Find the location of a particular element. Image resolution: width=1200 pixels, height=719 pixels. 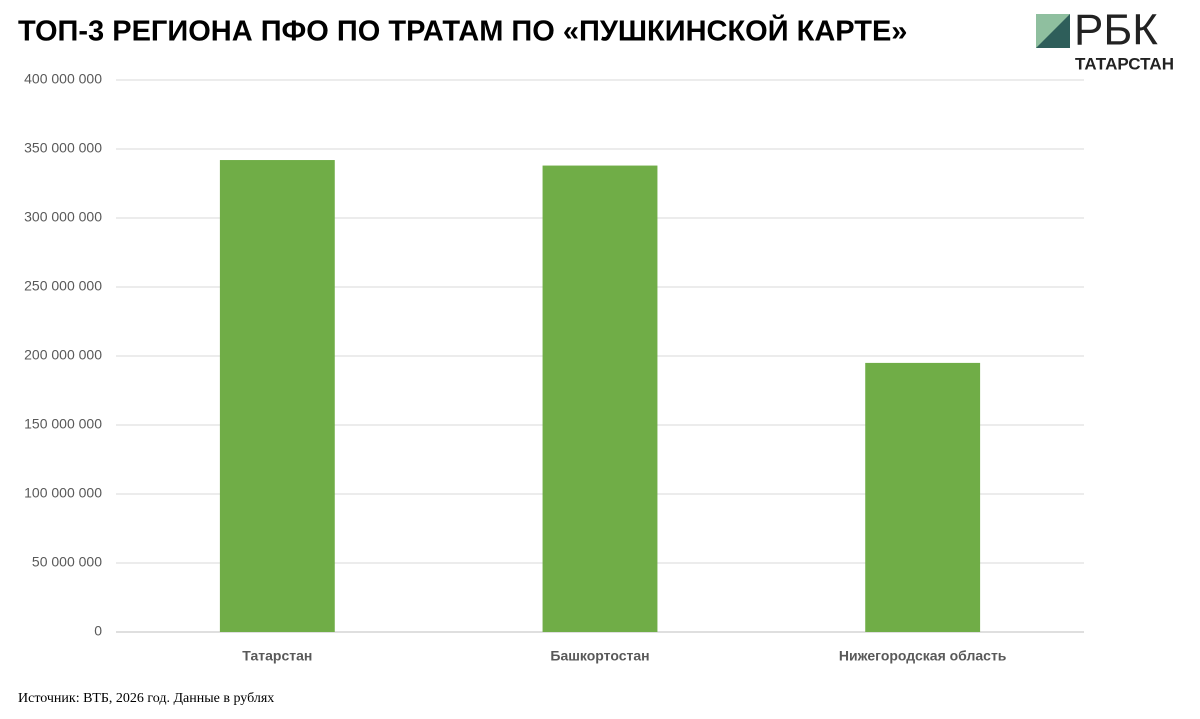

y-tick-label: 400 000 000 is located at coordinates (63, 79).